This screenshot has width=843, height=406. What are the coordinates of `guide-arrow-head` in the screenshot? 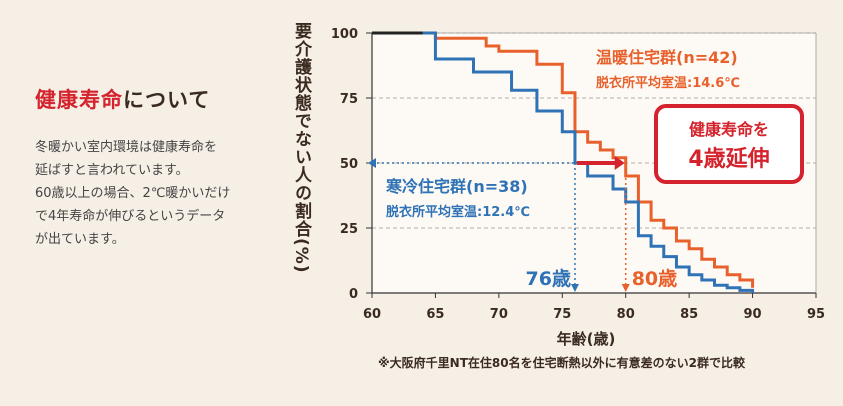 It's located at (372, 163).